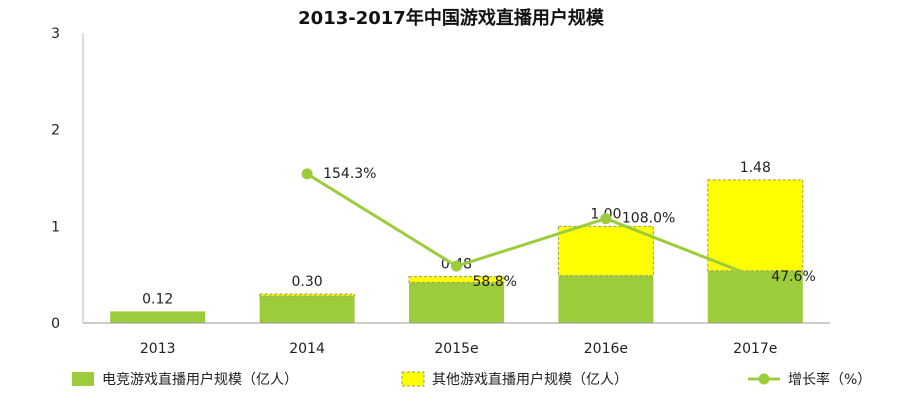 Image resolution: width=903 pixels, height=401 pixels. What do you see at coordinates (648, 219) in the screenshot?
I see `growth-label: 108.0%` at bounding box center [648, 219].